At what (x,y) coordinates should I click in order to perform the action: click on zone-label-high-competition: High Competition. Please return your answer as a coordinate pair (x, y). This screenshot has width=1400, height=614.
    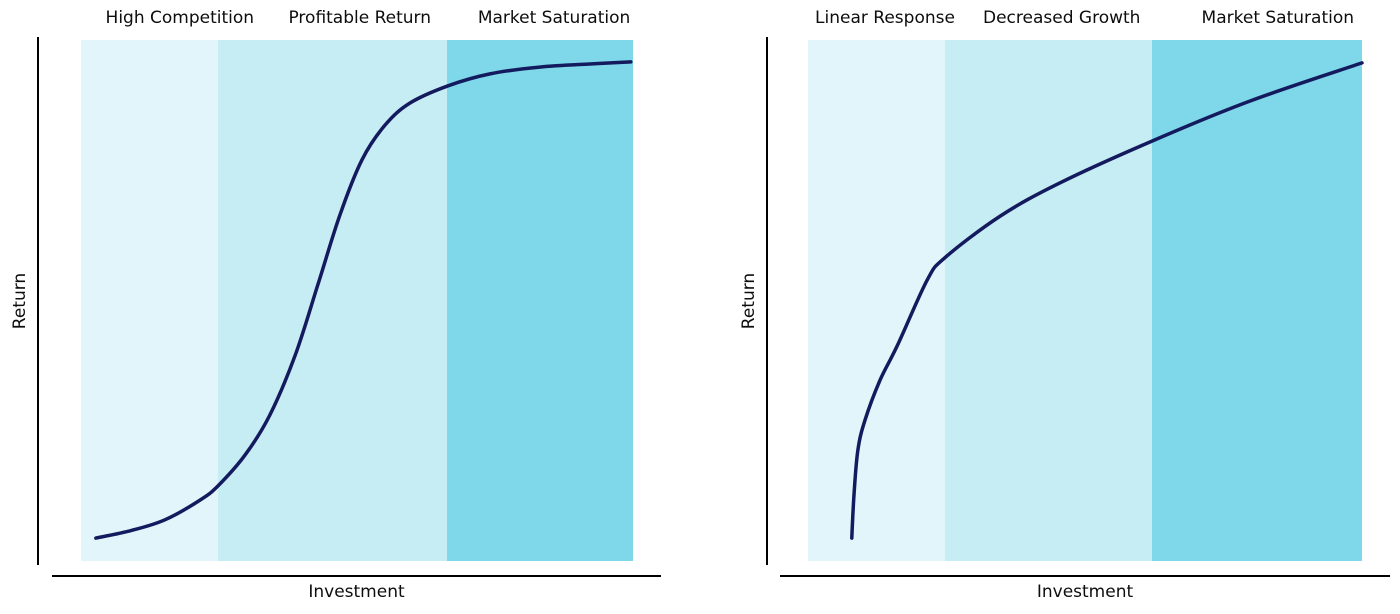
    Looking at the image, I should click on (180, 18).